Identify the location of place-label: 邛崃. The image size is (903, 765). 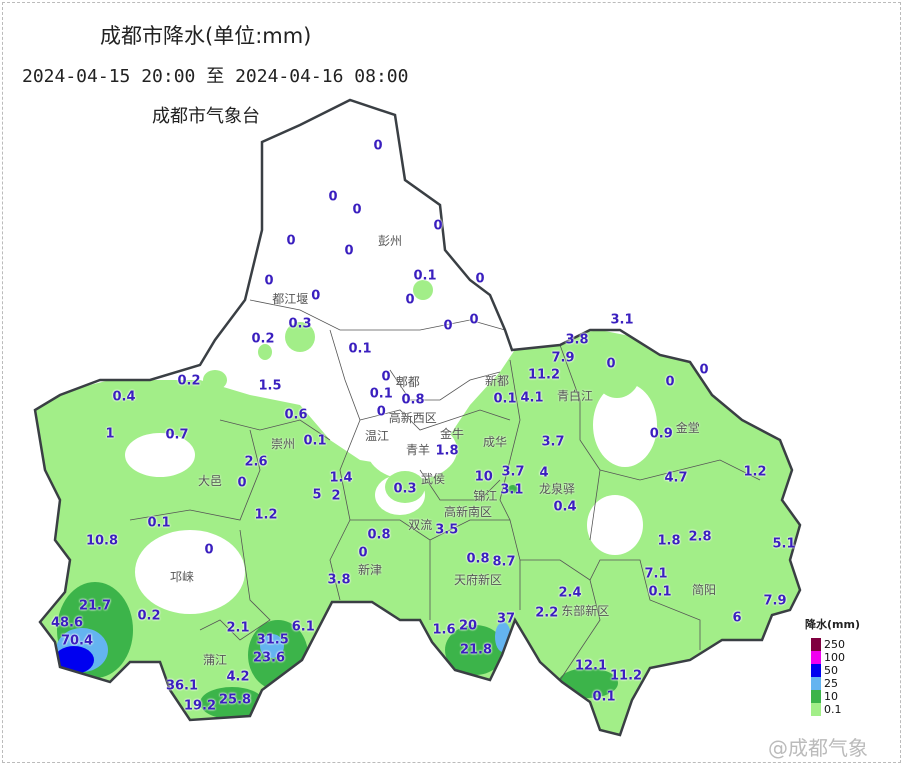
(182, 577).